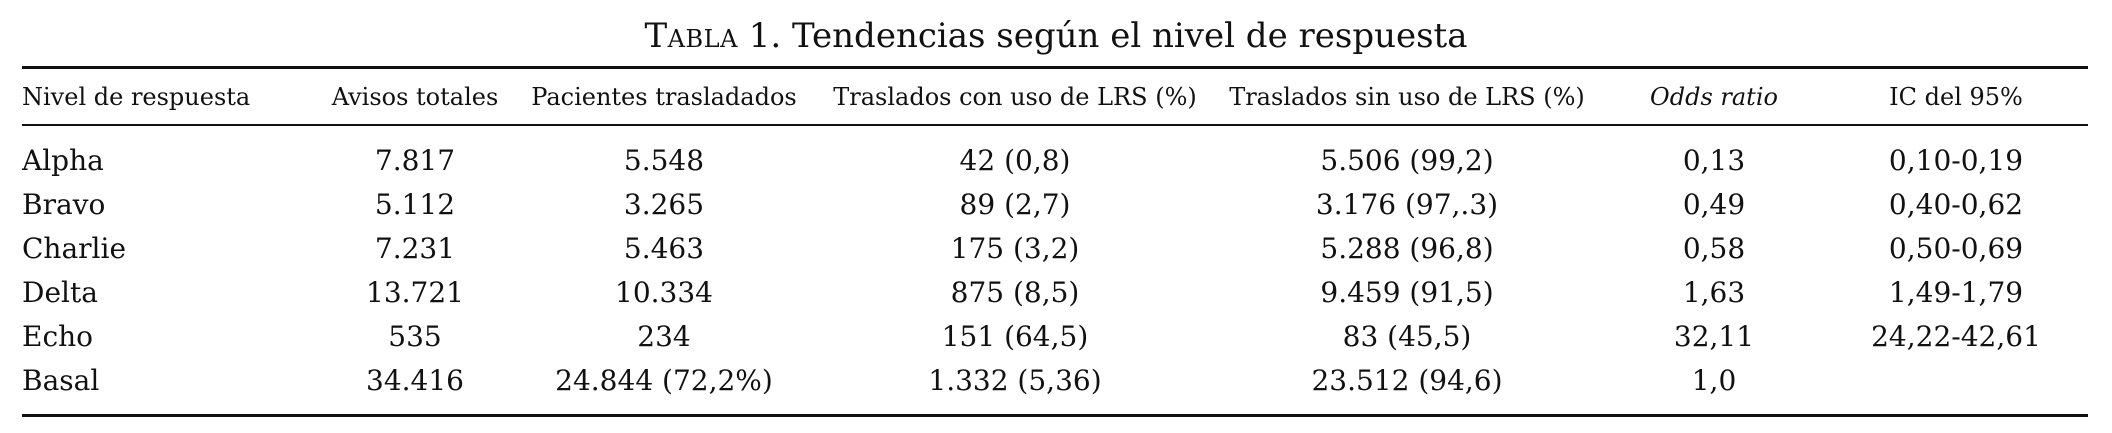  Describe the element at coordinates (63, 160) in the screenshot. I see `cell-nivel: Alpha` at that location.